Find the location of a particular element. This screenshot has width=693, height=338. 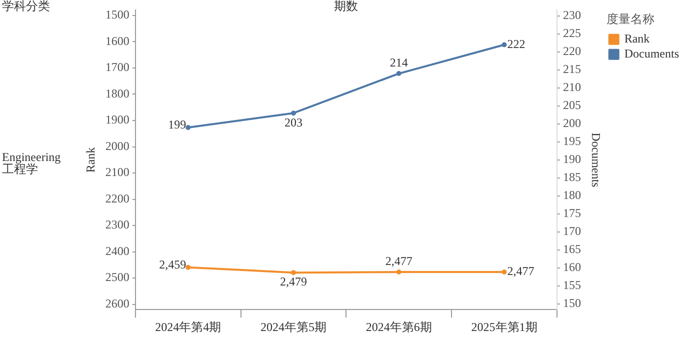

y-tick-label: 1700 is located at coordinates (117, 67).